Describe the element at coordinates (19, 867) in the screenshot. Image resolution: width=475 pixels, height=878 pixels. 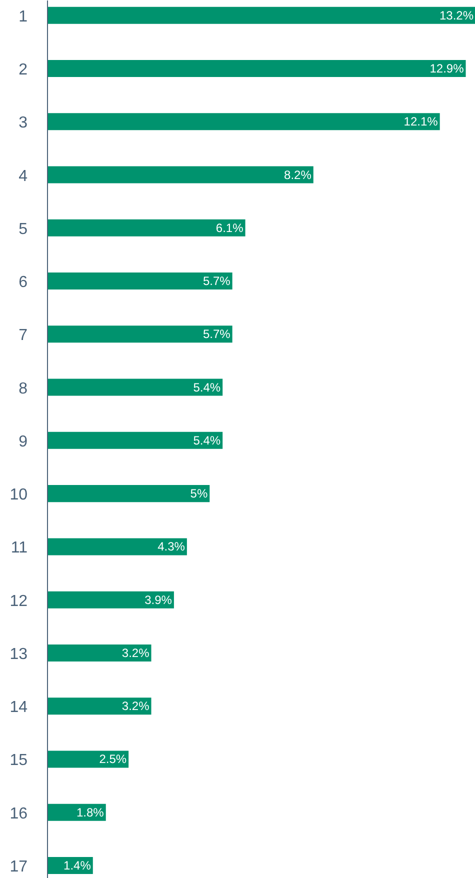
I see `y-tick-label: 17` at that location.